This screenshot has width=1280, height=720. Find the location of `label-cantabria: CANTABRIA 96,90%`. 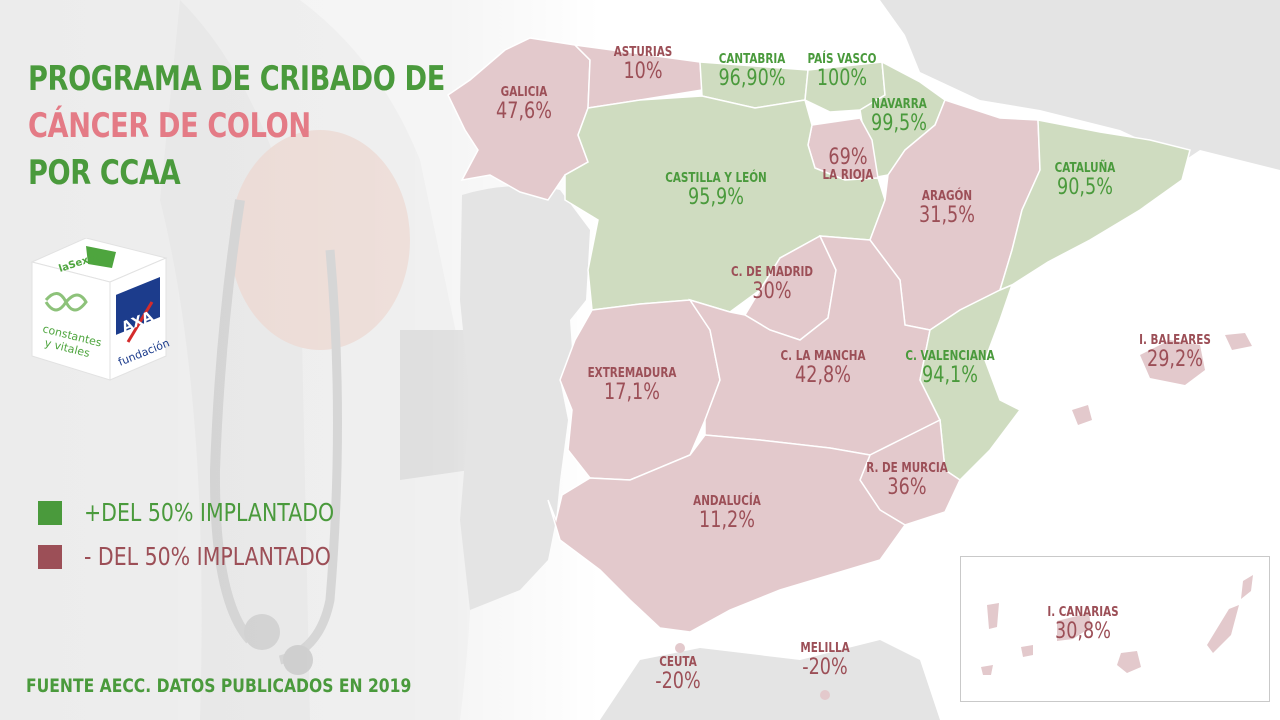

label-cantabria: CANTABRIA 96,90% is located at coordinates (751, 71).